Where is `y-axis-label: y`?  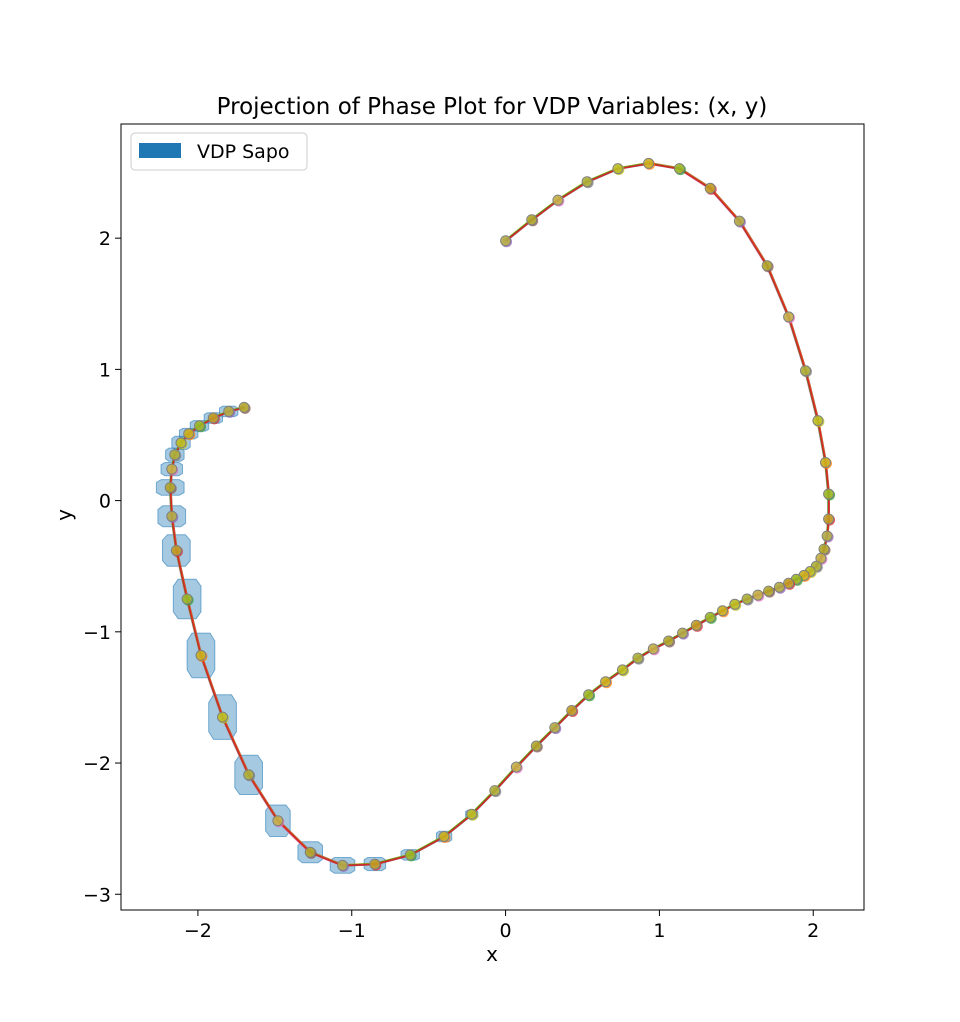 y-axis-label: y is located at coordinates (64, 515).